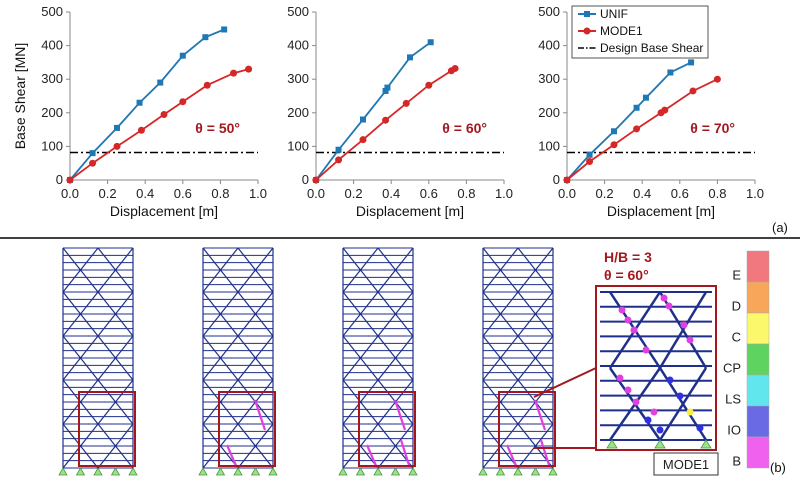 This screenshot has width=800, height=488. I want to click on theta-annotation: θ = 60°, so click(464, 128).